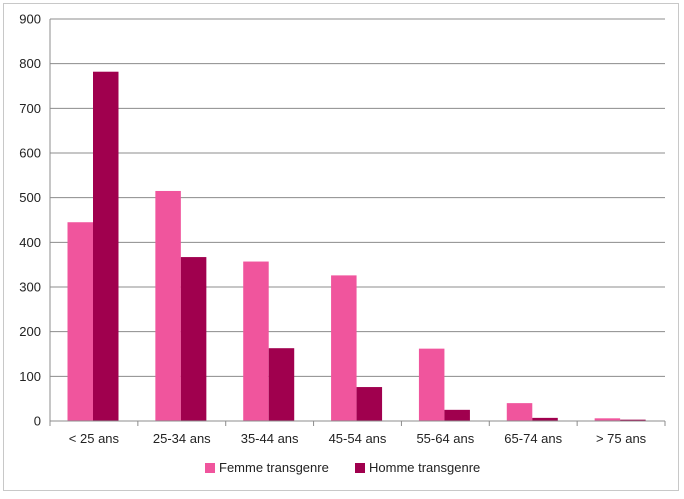 The image size is (684, 499). What do you see at coordinates (94, 438) in the screenshot?
I see `x-tick-label: < 25 ans` at bounding box center [94, 438].